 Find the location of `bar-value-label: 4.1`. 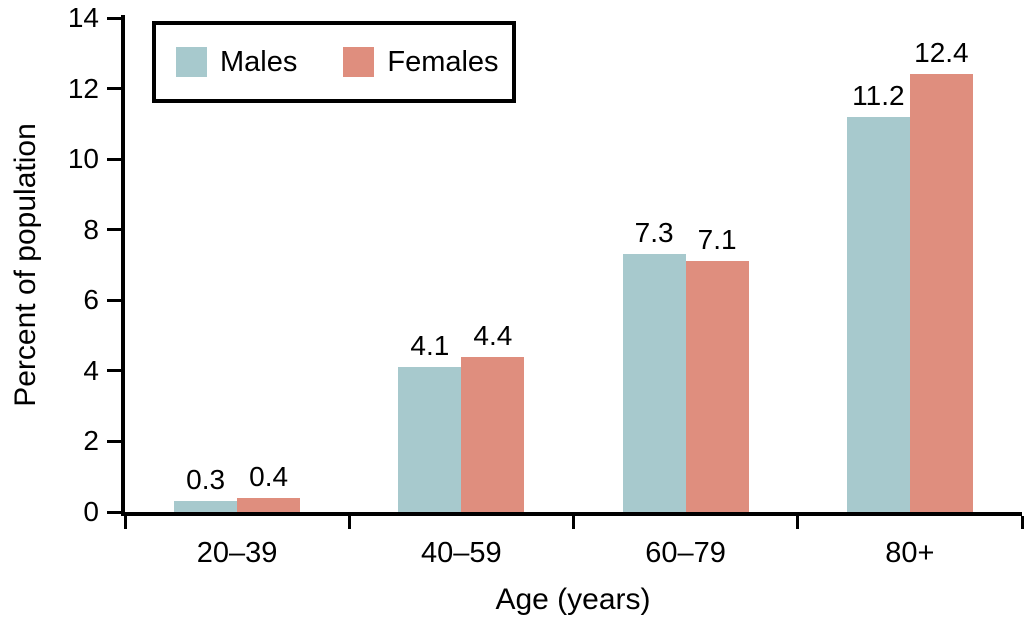

bar-value-label: 4.1 is located at coordinates (430, 346).